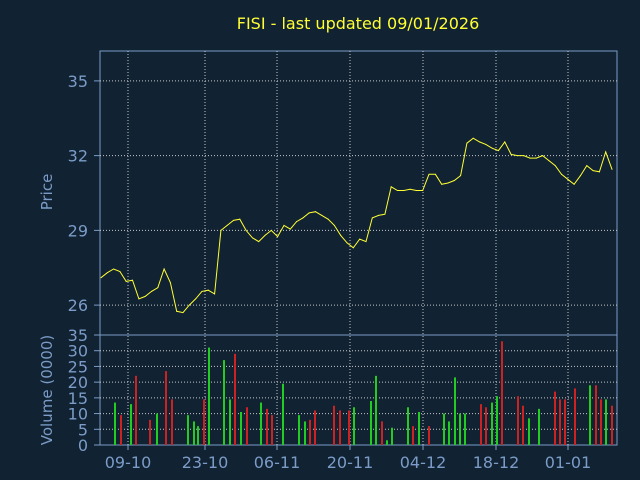 This screenshot has height=480, width=640. I want to click on price-tick-label: 35, so click(78, 81).